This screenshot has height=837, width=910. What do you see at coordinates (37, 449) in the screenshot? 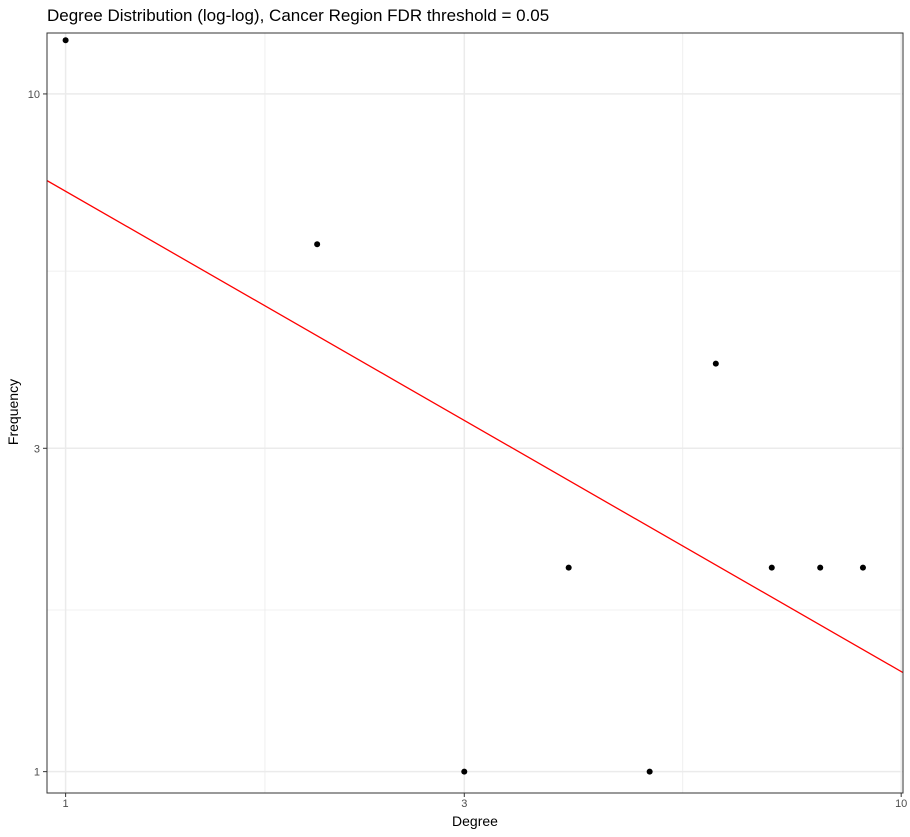
I see `y-tick-label-3: 3` at bounding box center [37, 449].